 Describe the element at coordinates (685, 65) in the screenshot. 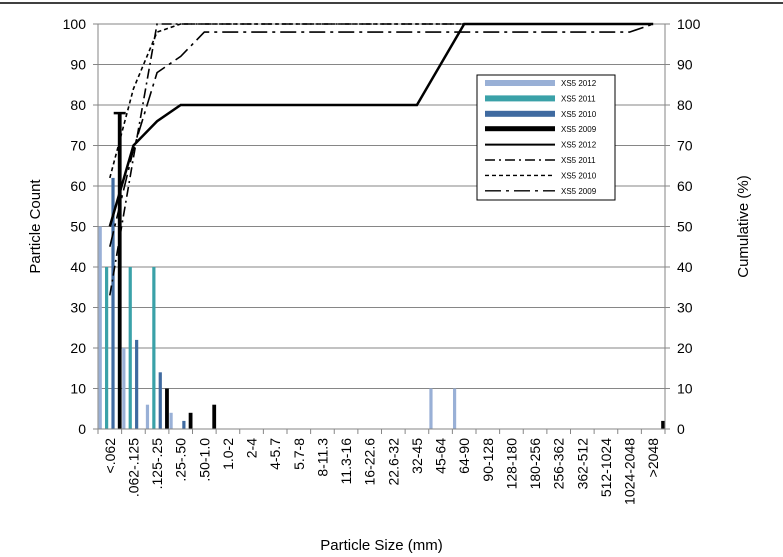

I see `y2-tick-label: 90` at that location.